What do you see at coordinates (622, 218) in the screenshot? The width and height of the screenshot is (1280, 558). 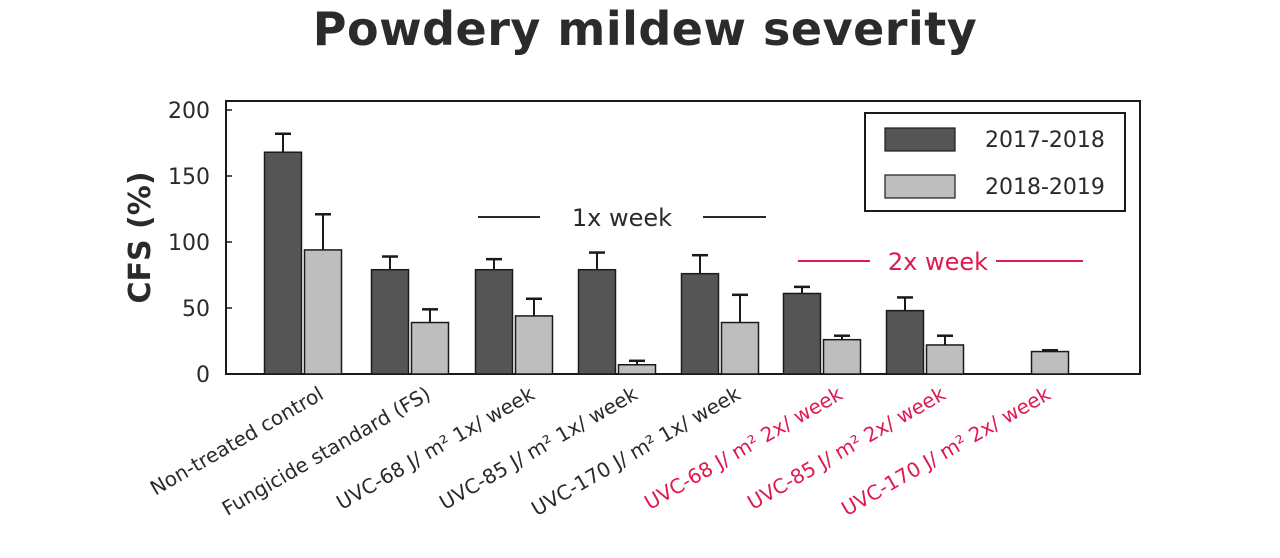 I see `annotation-label: 1x week` at bounding box center [622, 218].